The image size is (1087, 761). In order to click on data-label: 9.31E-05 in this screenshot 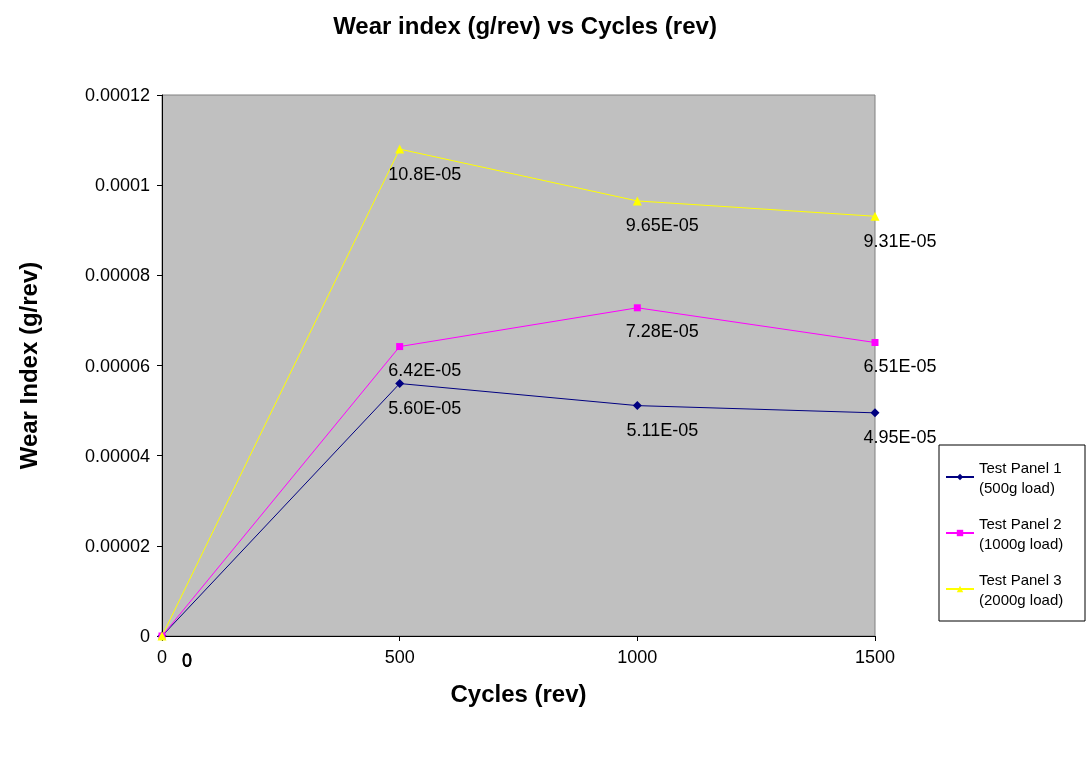, I will do `click(900, 240)`.